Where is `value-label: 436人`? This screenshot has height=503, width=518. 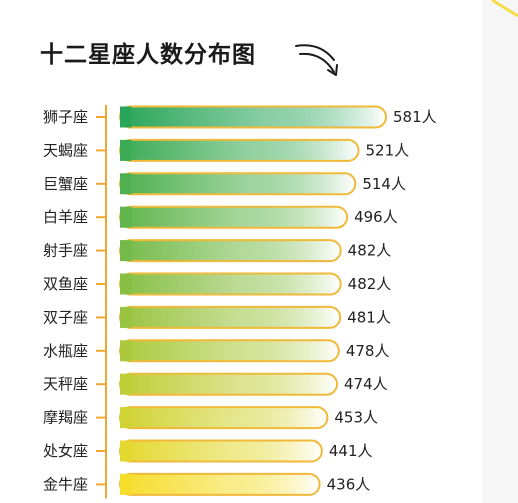
value-label: 436人 is located at coordinates (349, 484).